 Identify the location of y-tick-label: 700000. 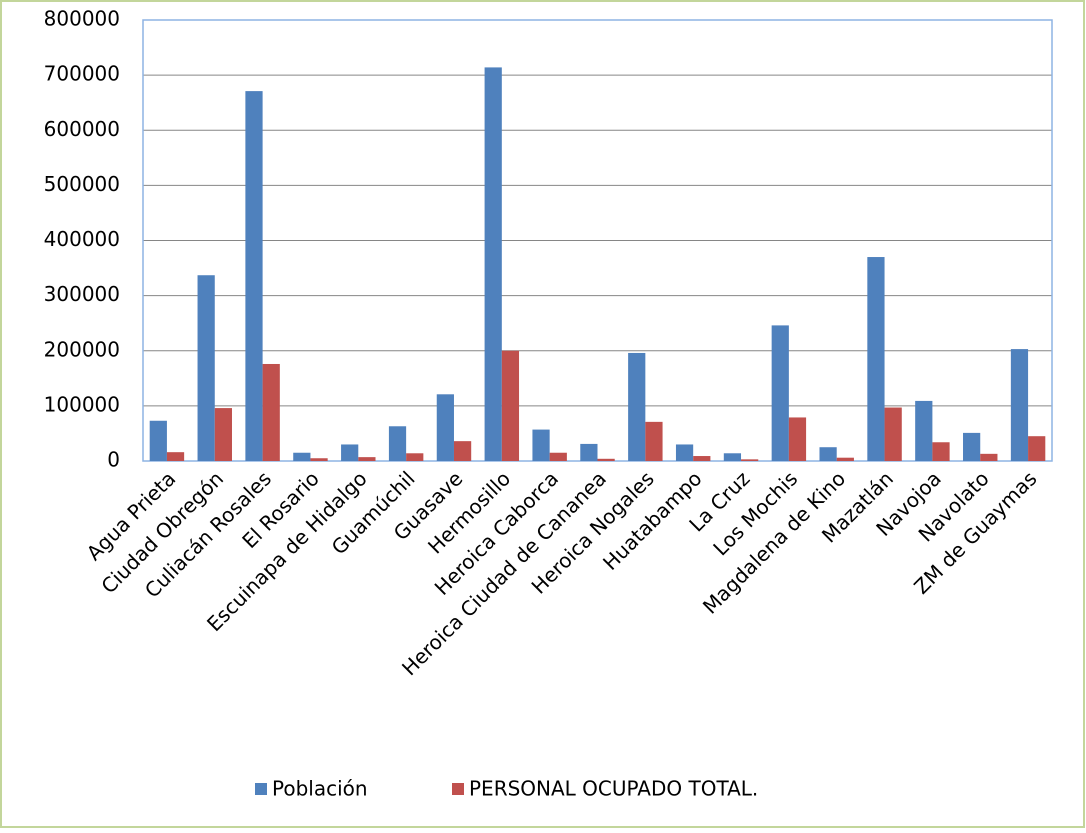
(82, 74).